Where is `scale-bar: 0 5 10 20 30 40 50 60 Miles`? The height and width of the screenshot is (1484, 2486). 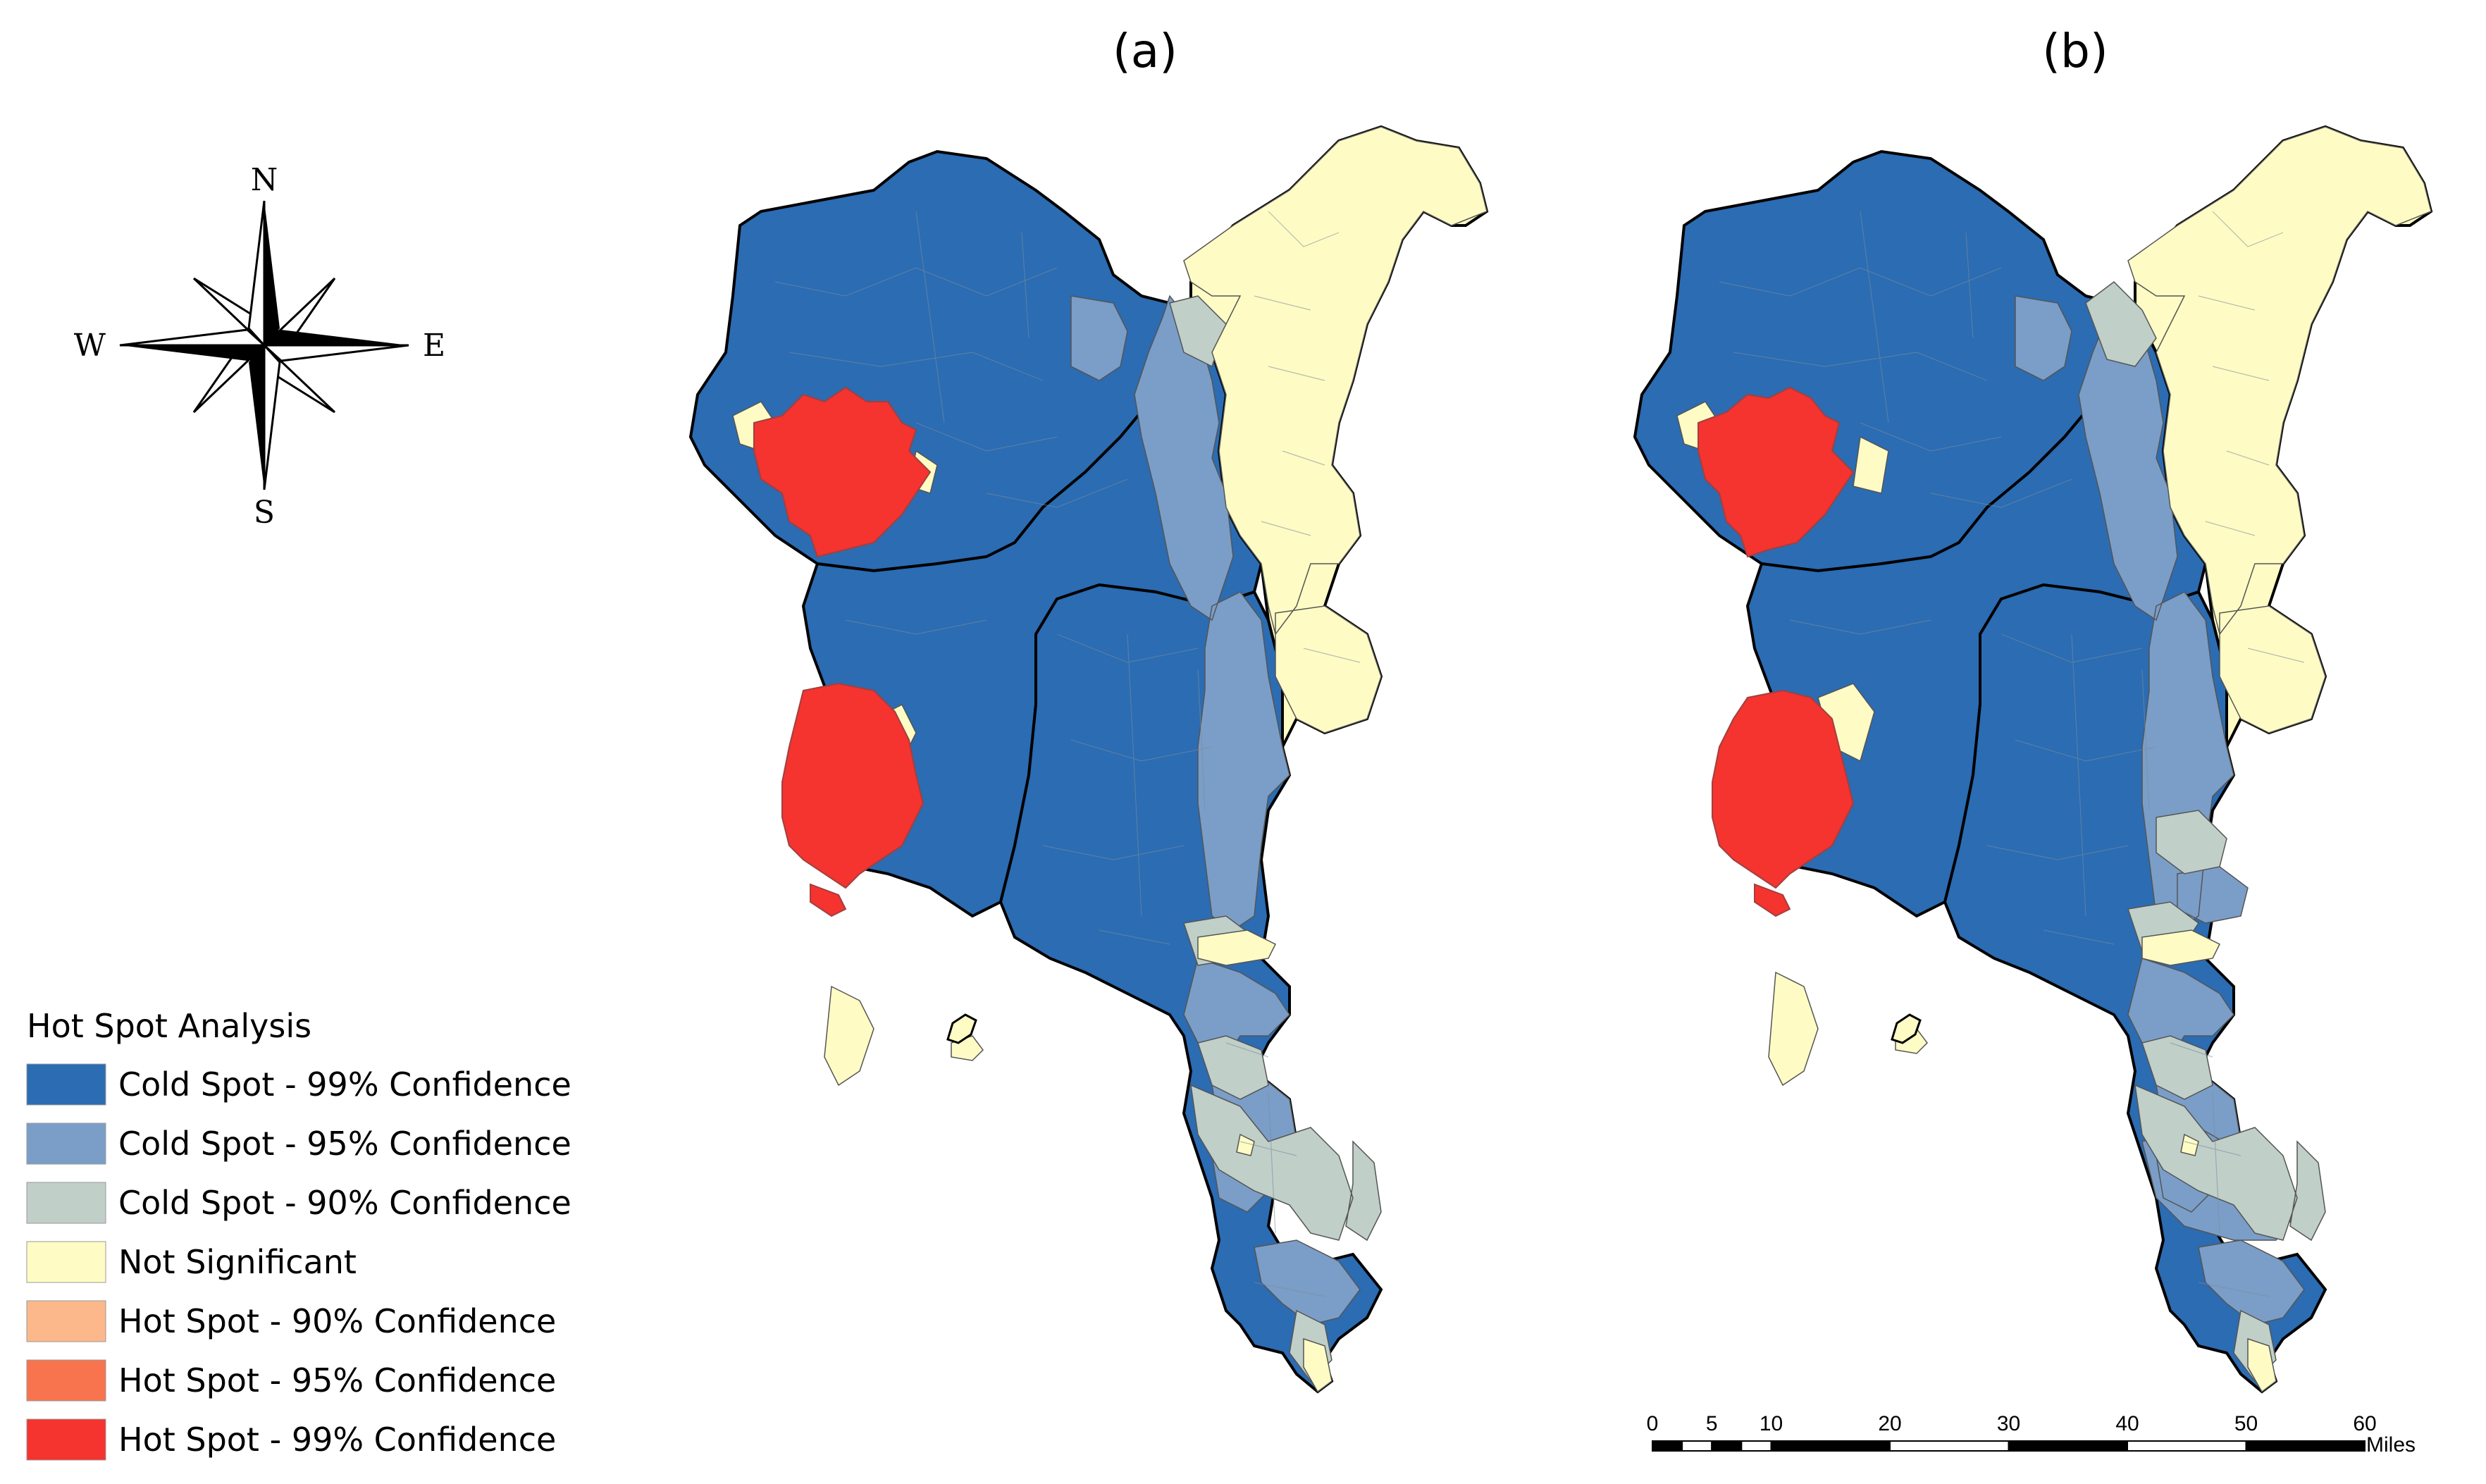 scale-bar: 0 5 10 20 30 40 50 60 Miles is located at coordinates (2031, 1434).